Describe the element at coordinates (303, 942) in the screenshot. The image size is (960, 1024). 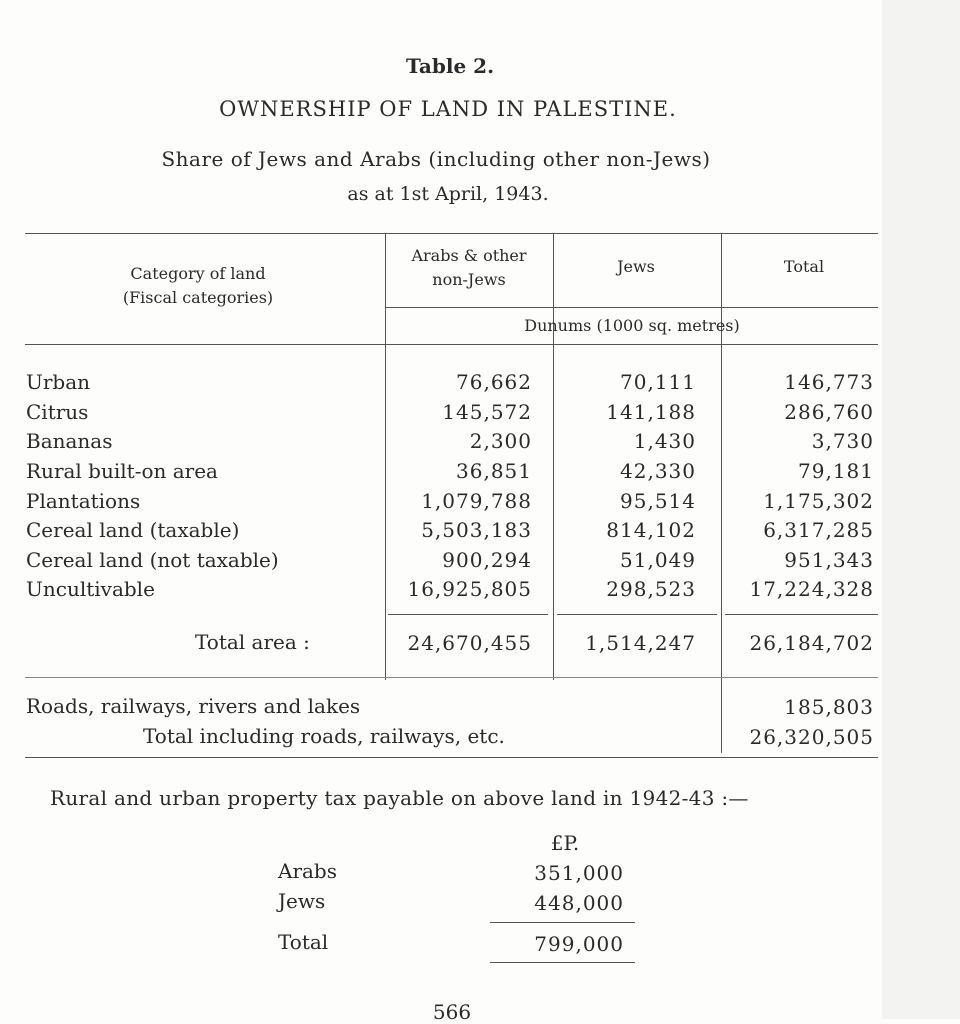
I see `tax-total-label: Total` at that location.